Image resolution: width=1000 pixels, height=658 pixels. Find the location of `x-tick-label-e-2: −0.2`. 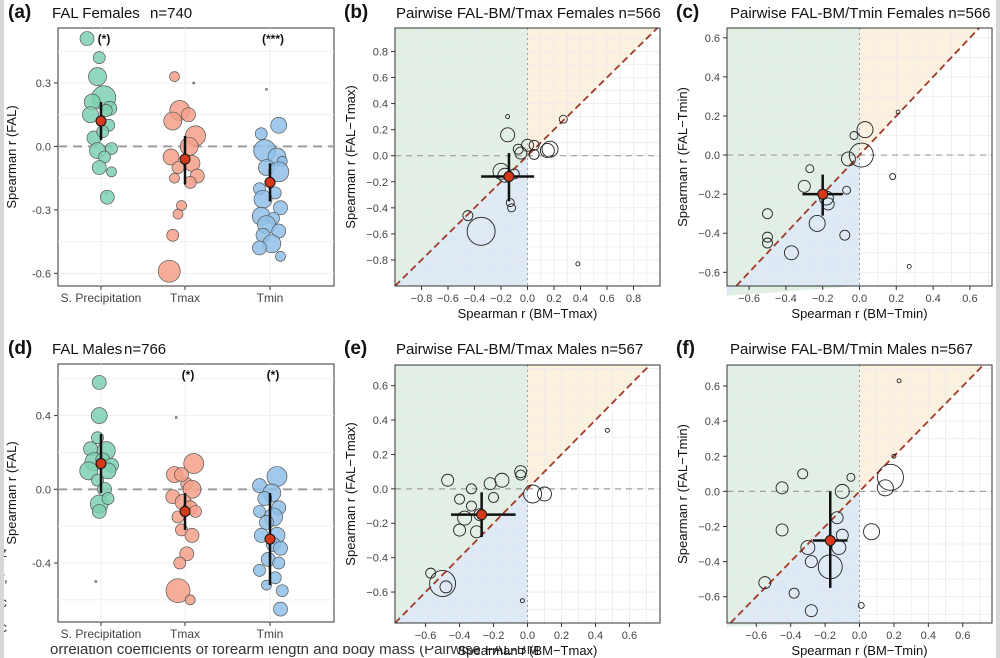

x-tick-label-e-2: −0.2 is located at coordinates (494, 636).